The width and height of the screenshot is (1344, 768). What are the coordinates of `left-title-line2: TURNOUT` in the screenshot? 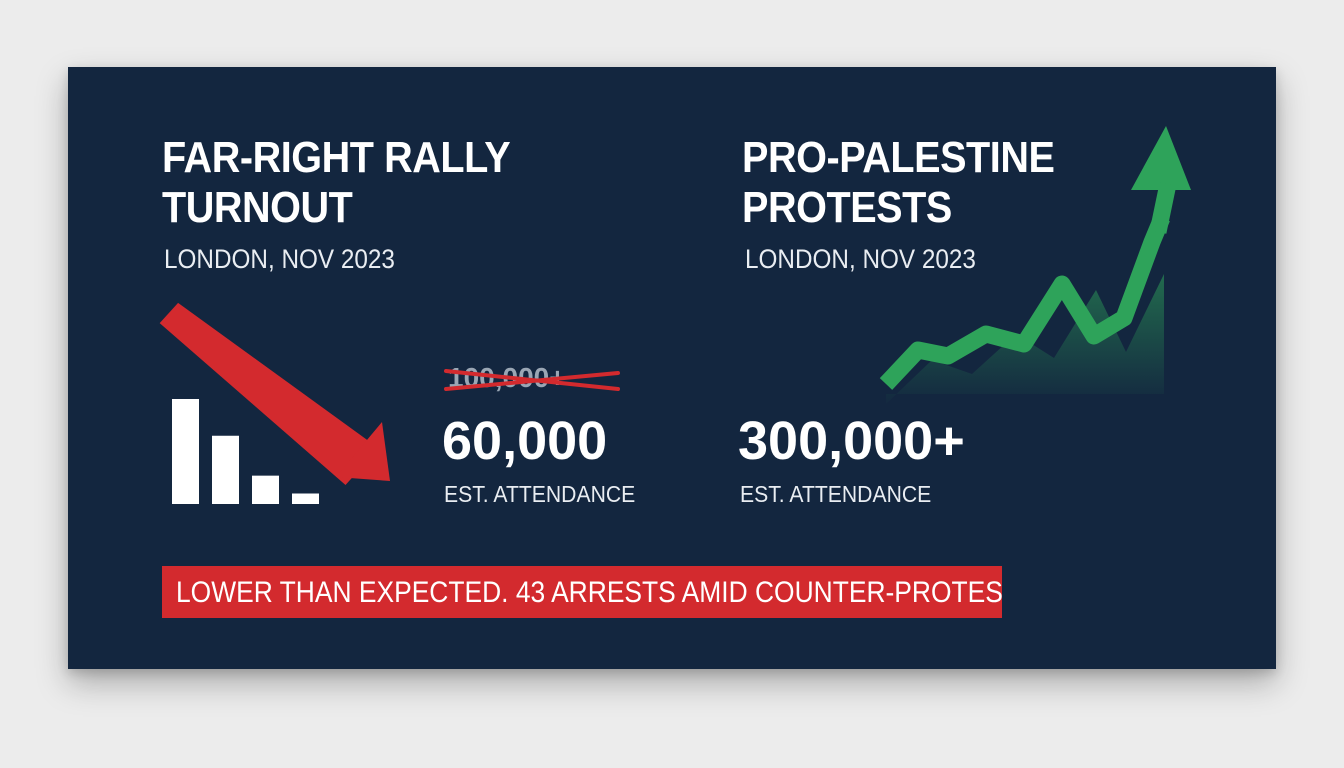 It's located at (257, 207).